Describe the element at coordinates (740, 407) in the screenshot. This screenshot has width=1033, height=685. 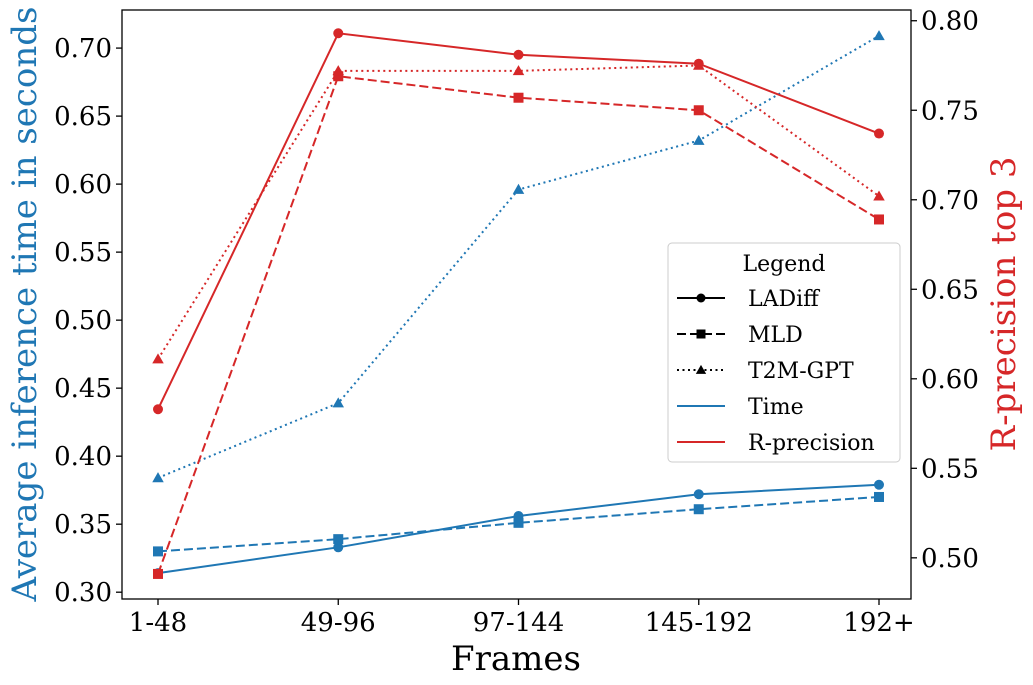
I see `legend-entry: Time` at that location.